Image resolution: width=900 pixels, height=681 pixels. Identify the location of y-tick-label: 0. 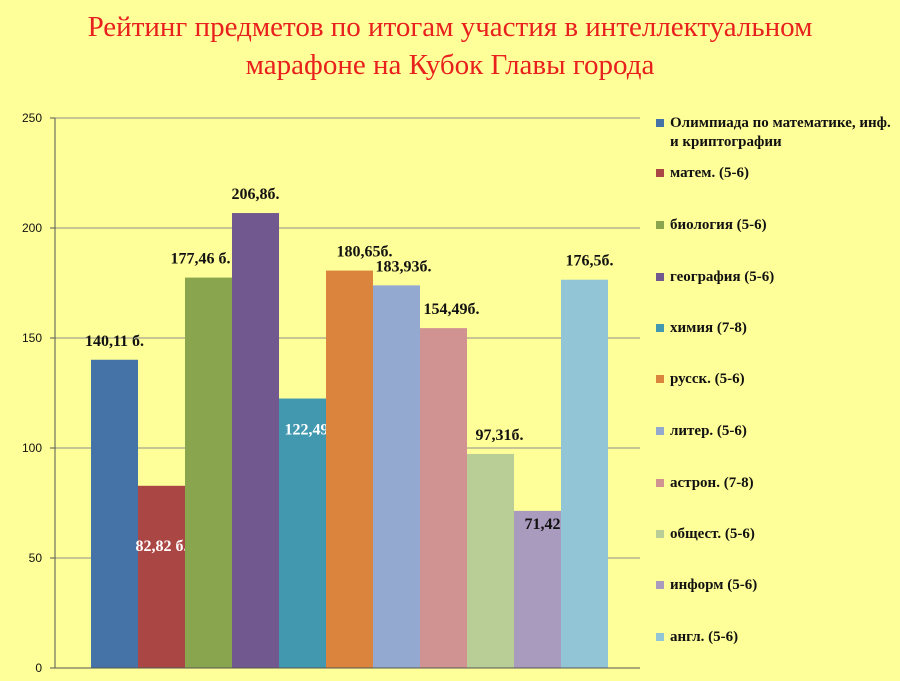
(38, 668).